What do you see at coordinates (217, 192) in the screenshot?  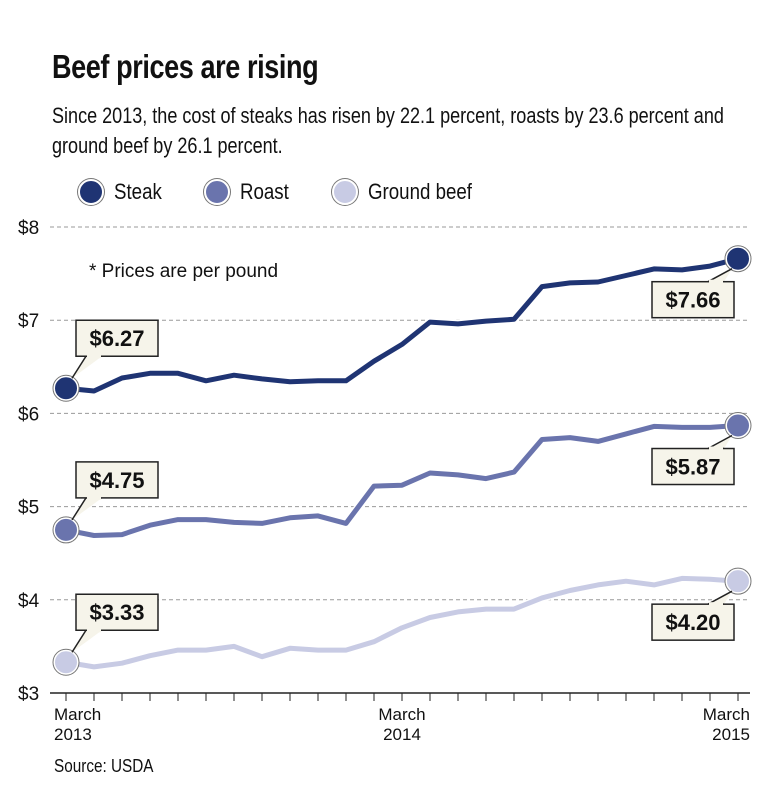 I see `legend-swatch-roast` at bounding box center [217, 192].